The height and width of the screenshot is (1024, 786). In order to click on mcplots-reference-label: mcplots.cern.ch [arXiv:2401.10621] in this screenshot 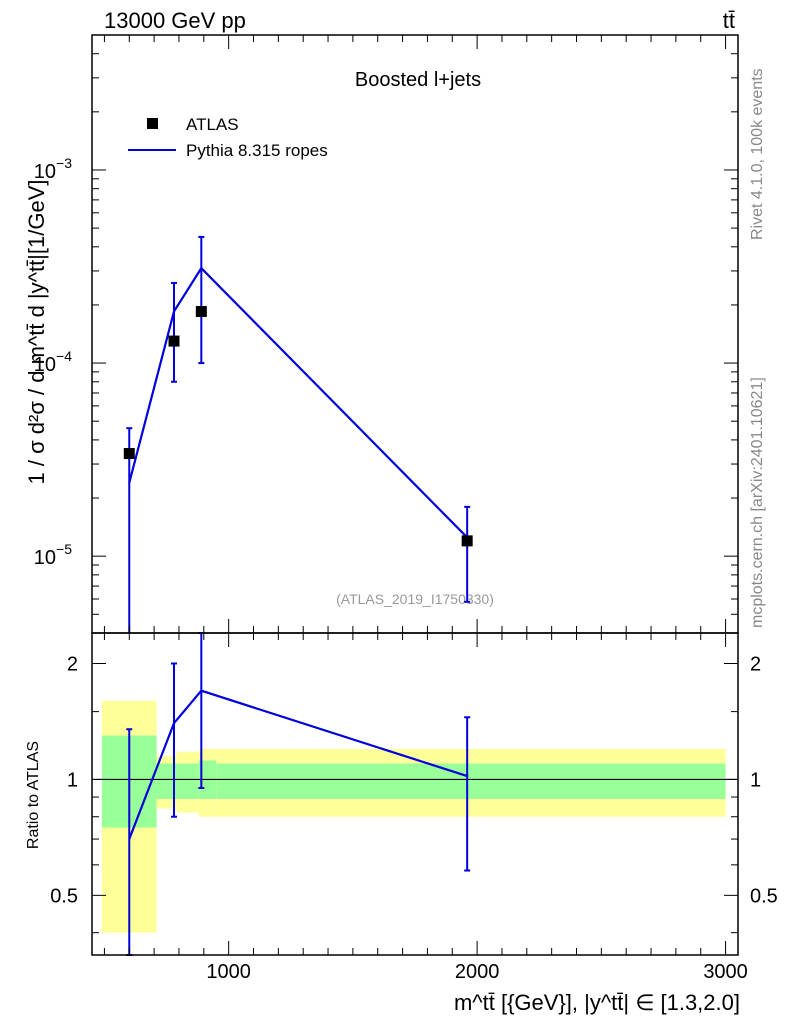, I will do `click(757, 502)`.